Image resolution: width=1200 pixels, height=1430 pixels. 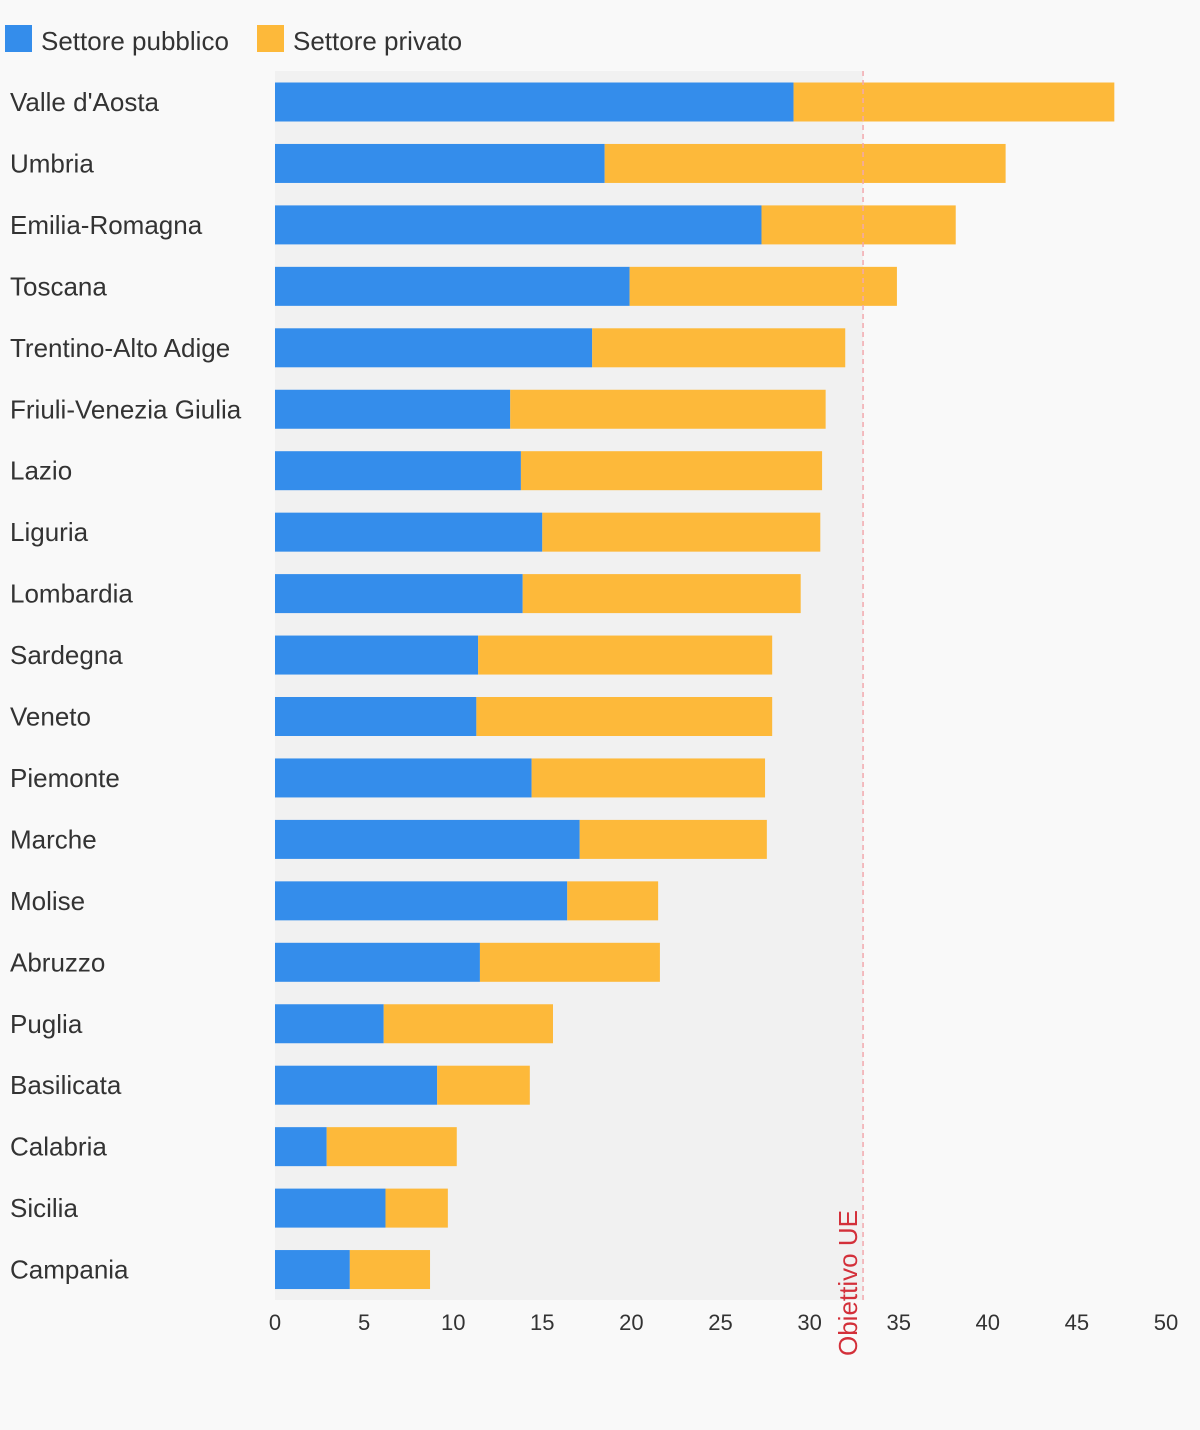 I want to click on category-label: Liguria, so click(x=49, y=532).